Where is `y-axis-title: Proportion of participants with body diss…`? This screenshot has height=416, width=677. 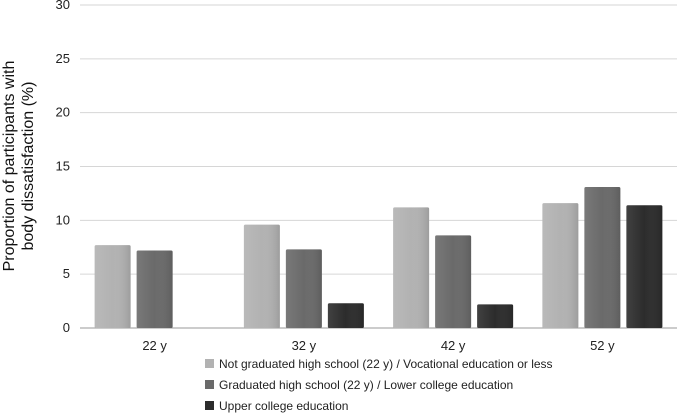
y-axis-title: Proportion of participants with body diss… is located at coordinates (19, 166).